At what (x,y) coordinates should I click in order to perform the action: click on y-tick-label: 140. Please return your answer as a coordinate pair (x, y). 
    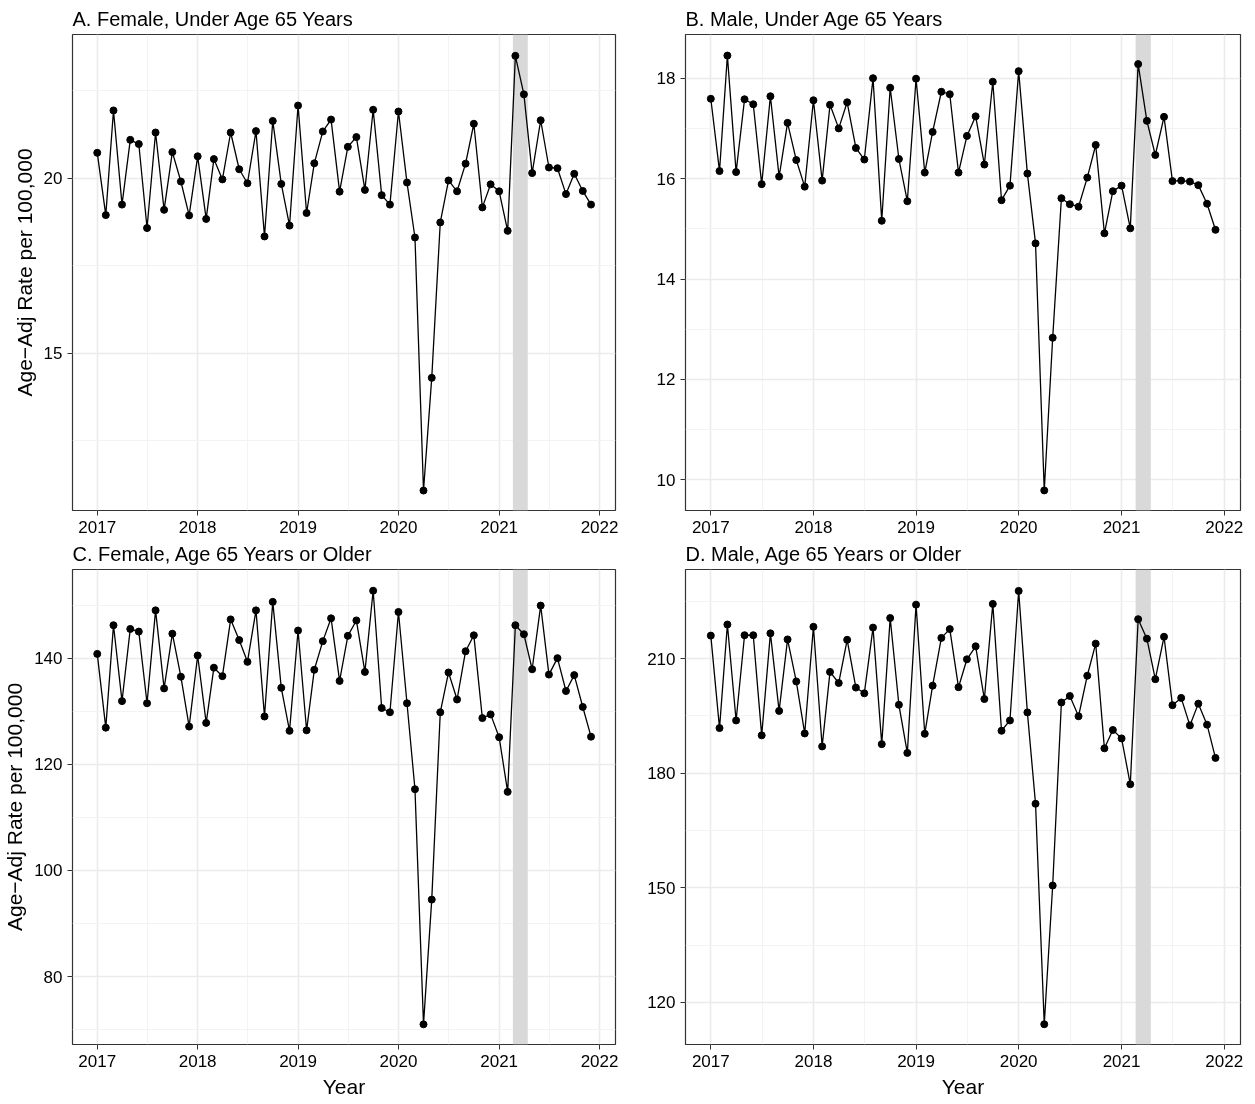
    Looking at the image, I should click on (48, 659).